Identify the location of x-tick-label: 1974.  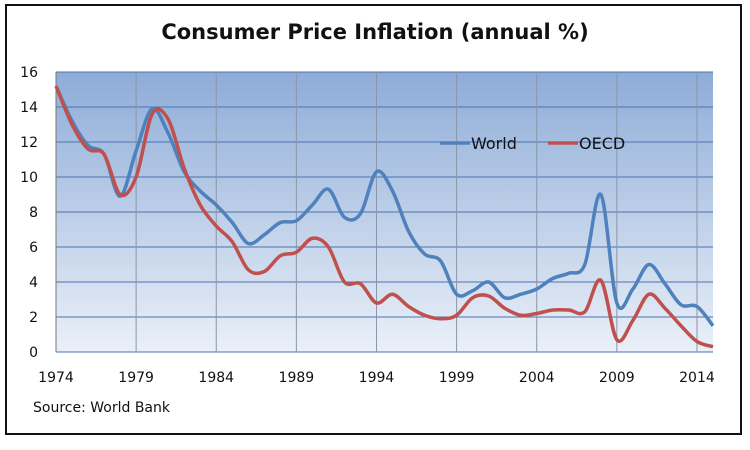
(56, 378).